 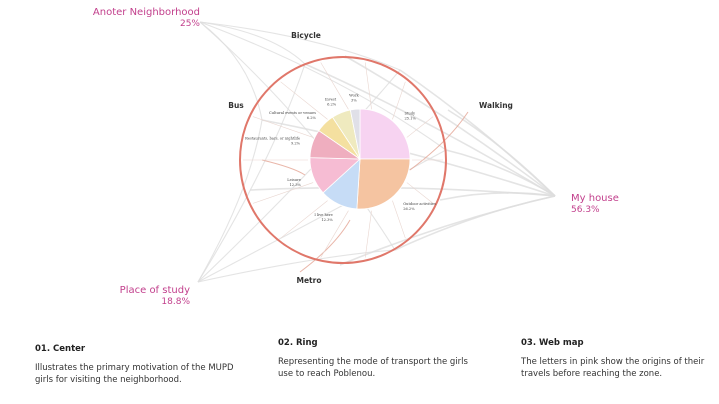 What do you see at coordinates (354, 100) in the screenshot?
I see `slice-value-label: 3%` at bounding box center [354, 100].